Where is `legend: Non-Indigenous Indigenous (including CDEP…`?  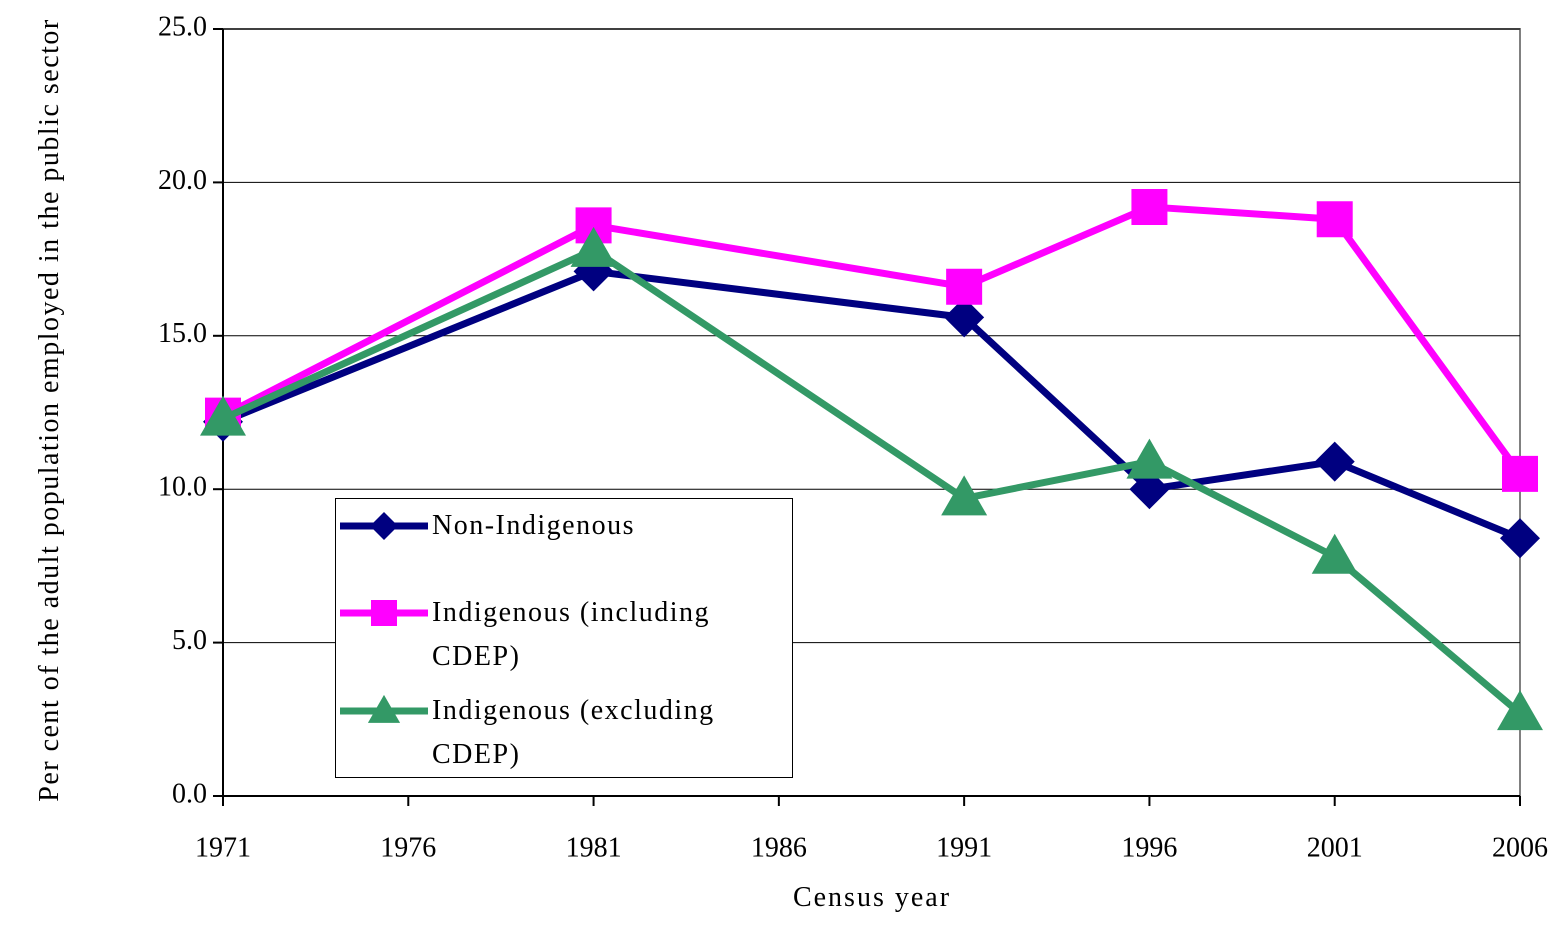
legend: Non-Indigenous Indigenous (including CDEP… is located at coordinates (564, 638).